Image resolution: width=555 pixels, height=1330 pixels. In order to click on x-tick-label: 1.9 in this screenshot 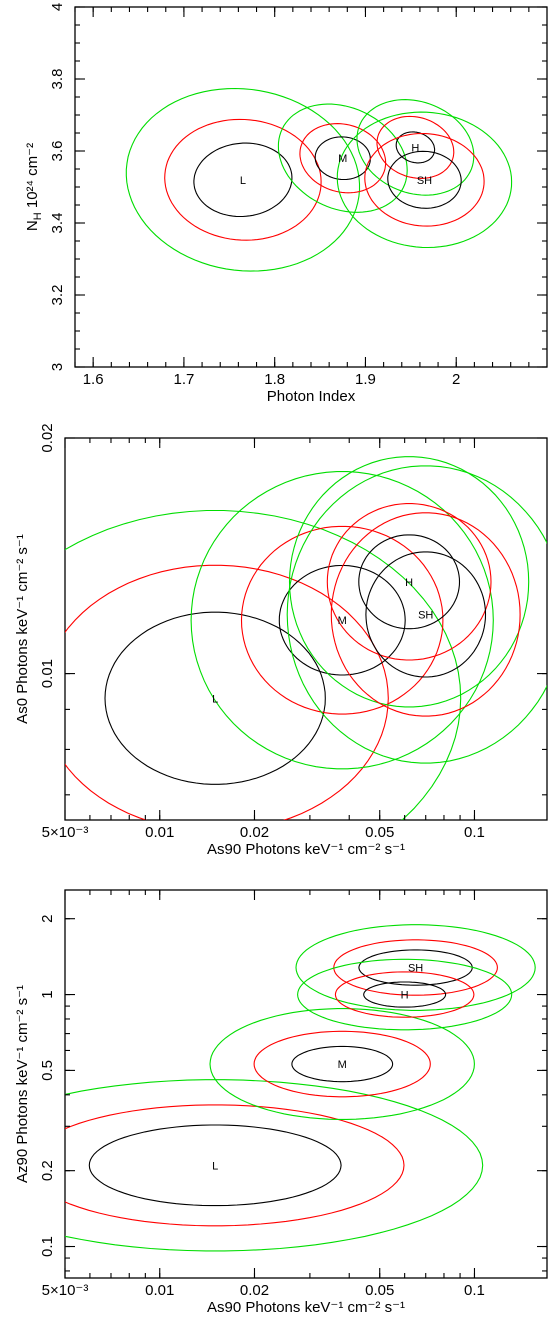, I will do `click(365, 379)`.